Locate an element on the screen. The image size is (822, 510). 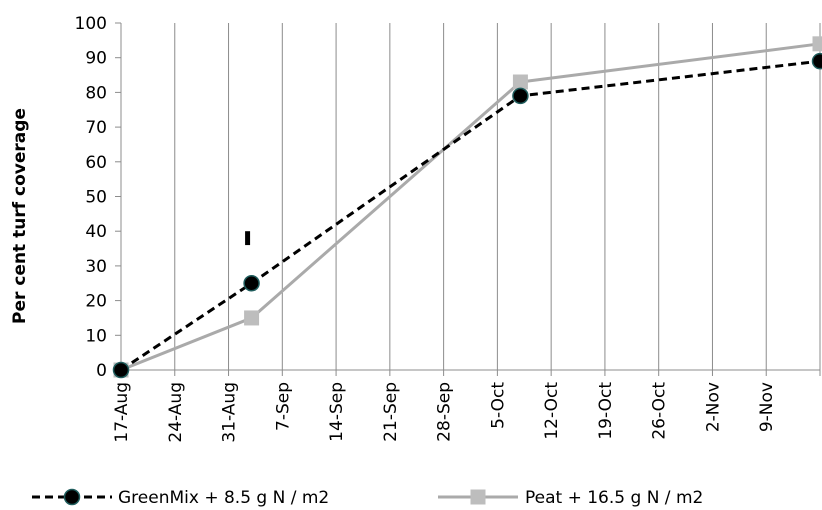
legend-marker-greenmix is located at coordinates (72, 497).